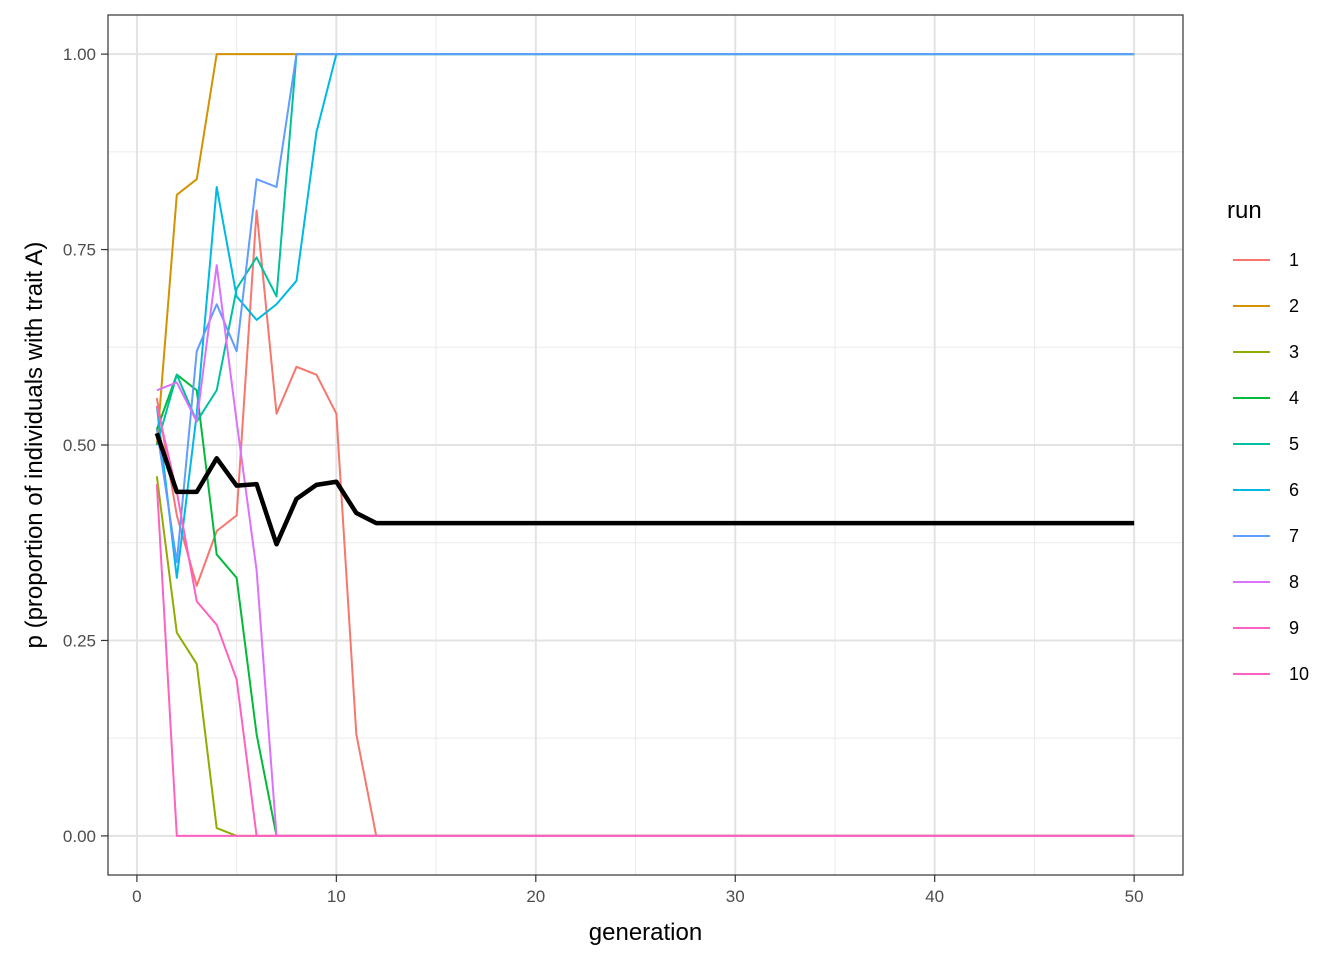 This screenshot has width=1344, height=960. What do you see at coordinates (79, 250) in the screenshot?
I see `y-tick-label: 0.75` at bounding box center [79, 250].